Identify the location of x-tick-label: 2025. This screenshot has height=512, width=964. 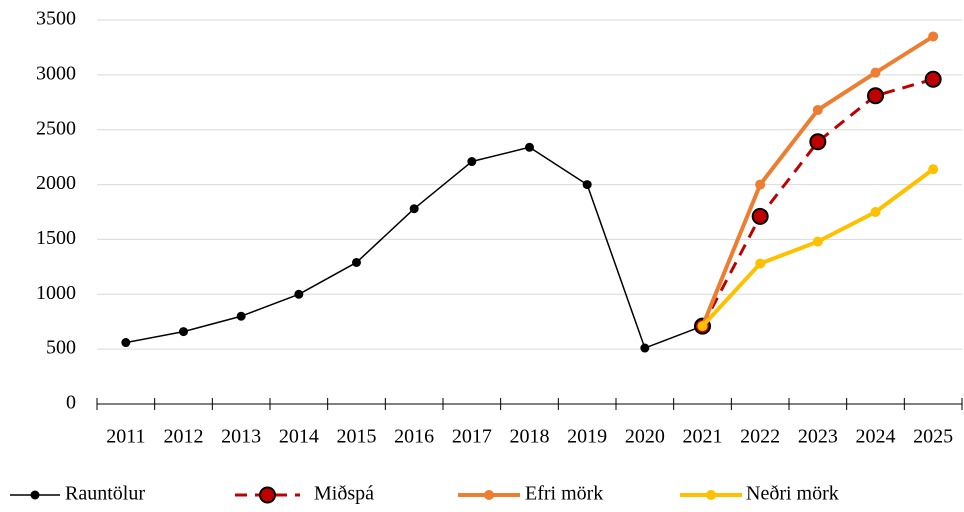
(933, 437).